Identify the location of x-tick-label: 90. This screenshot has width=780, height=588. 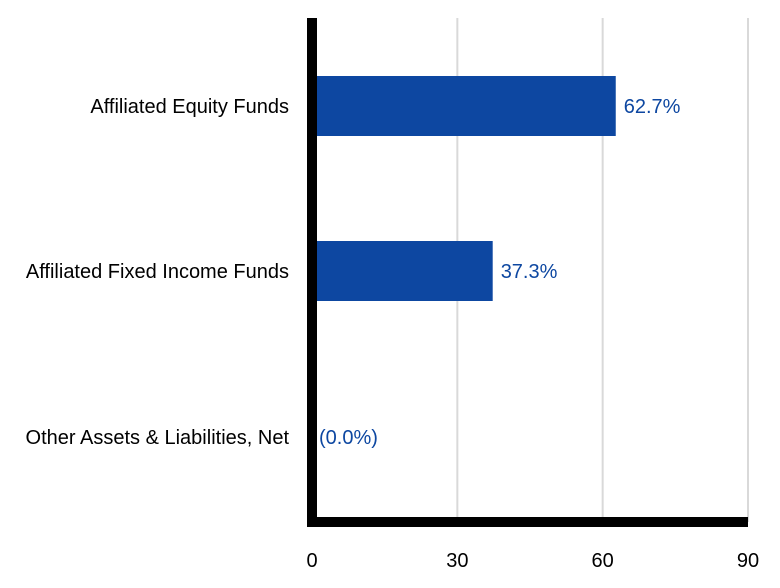
(748, 561).